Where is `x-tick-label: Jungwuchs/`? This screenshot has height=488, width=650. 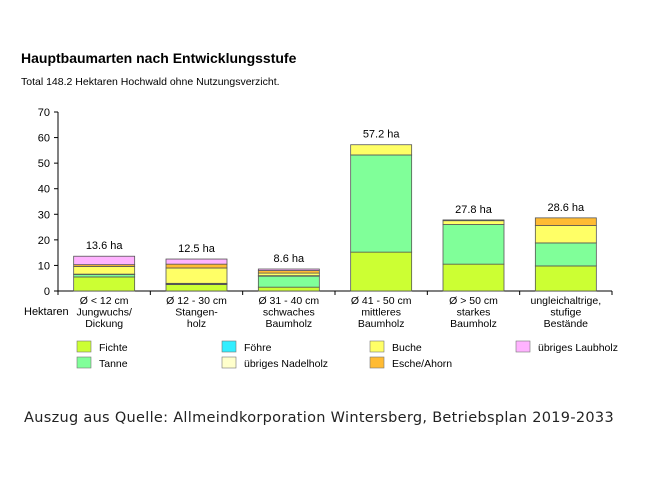
x-tick-label: Jungwuchs/ is located at coordinates (104, 313).